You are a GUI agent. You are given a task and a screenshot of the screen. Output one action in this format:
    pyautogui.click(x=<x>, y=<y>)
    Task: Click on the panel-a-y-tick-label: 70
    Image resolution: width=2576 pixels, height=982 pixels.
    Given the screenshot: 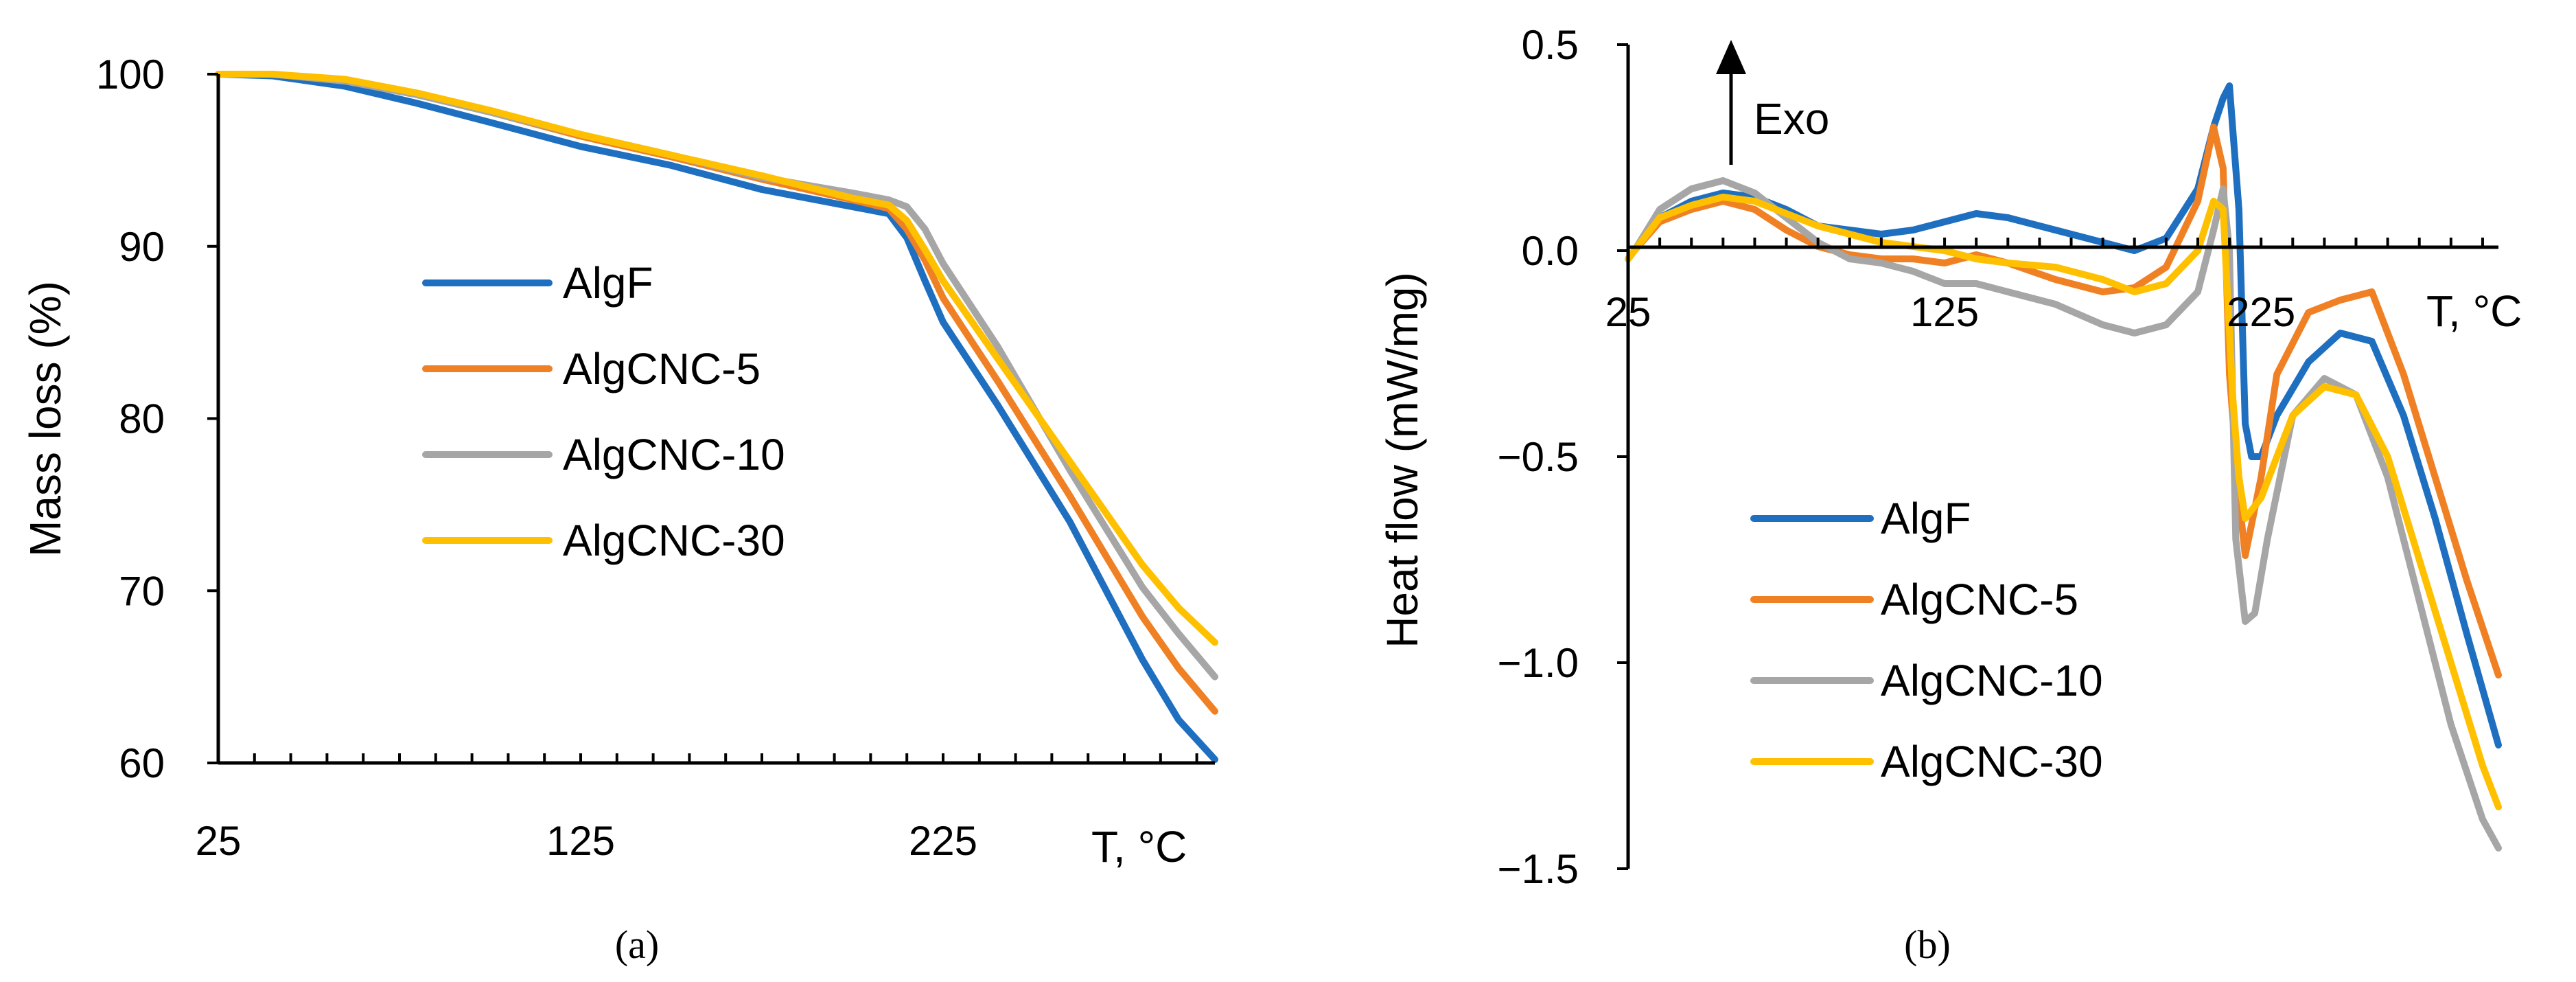 What is the action you would take?
    pyautogui.click(x=142, y=591)
    